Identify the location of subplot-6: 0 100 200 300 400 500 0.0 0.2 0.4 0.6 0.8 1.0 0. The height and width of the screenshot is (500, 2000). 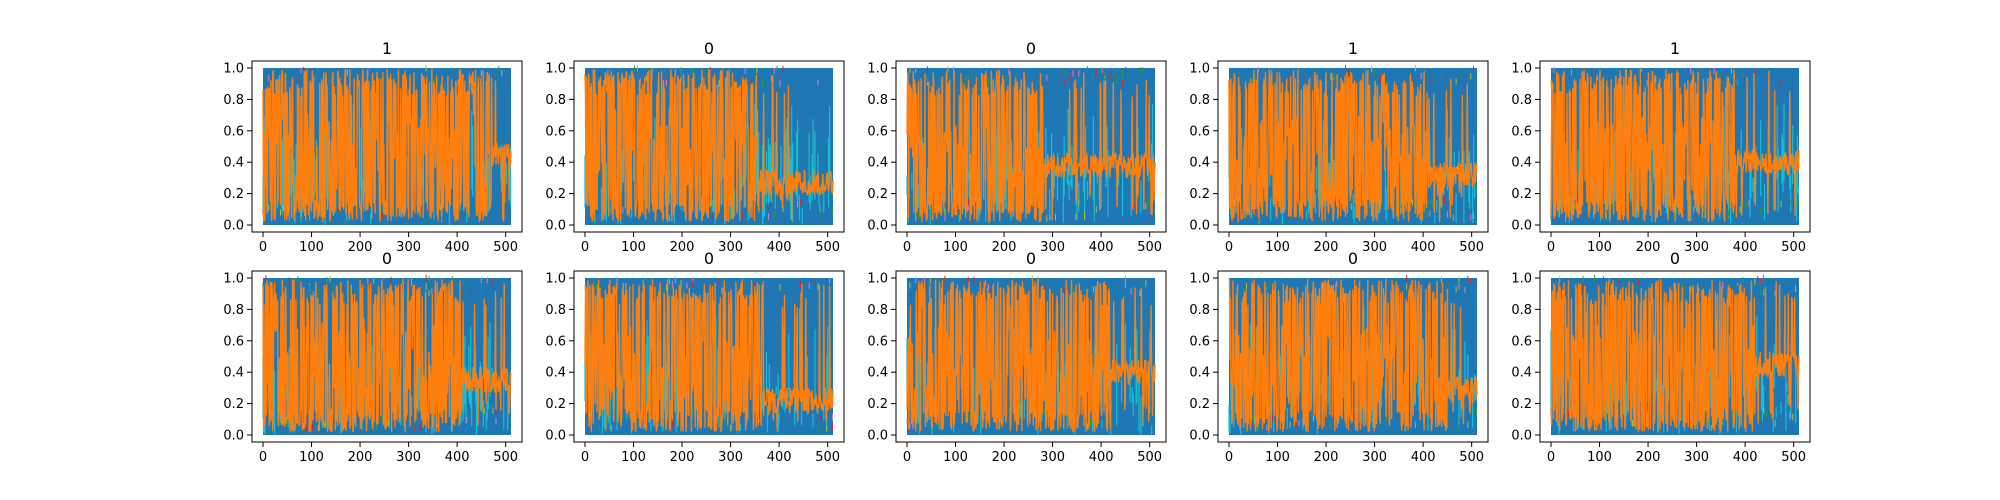
(373, 357).